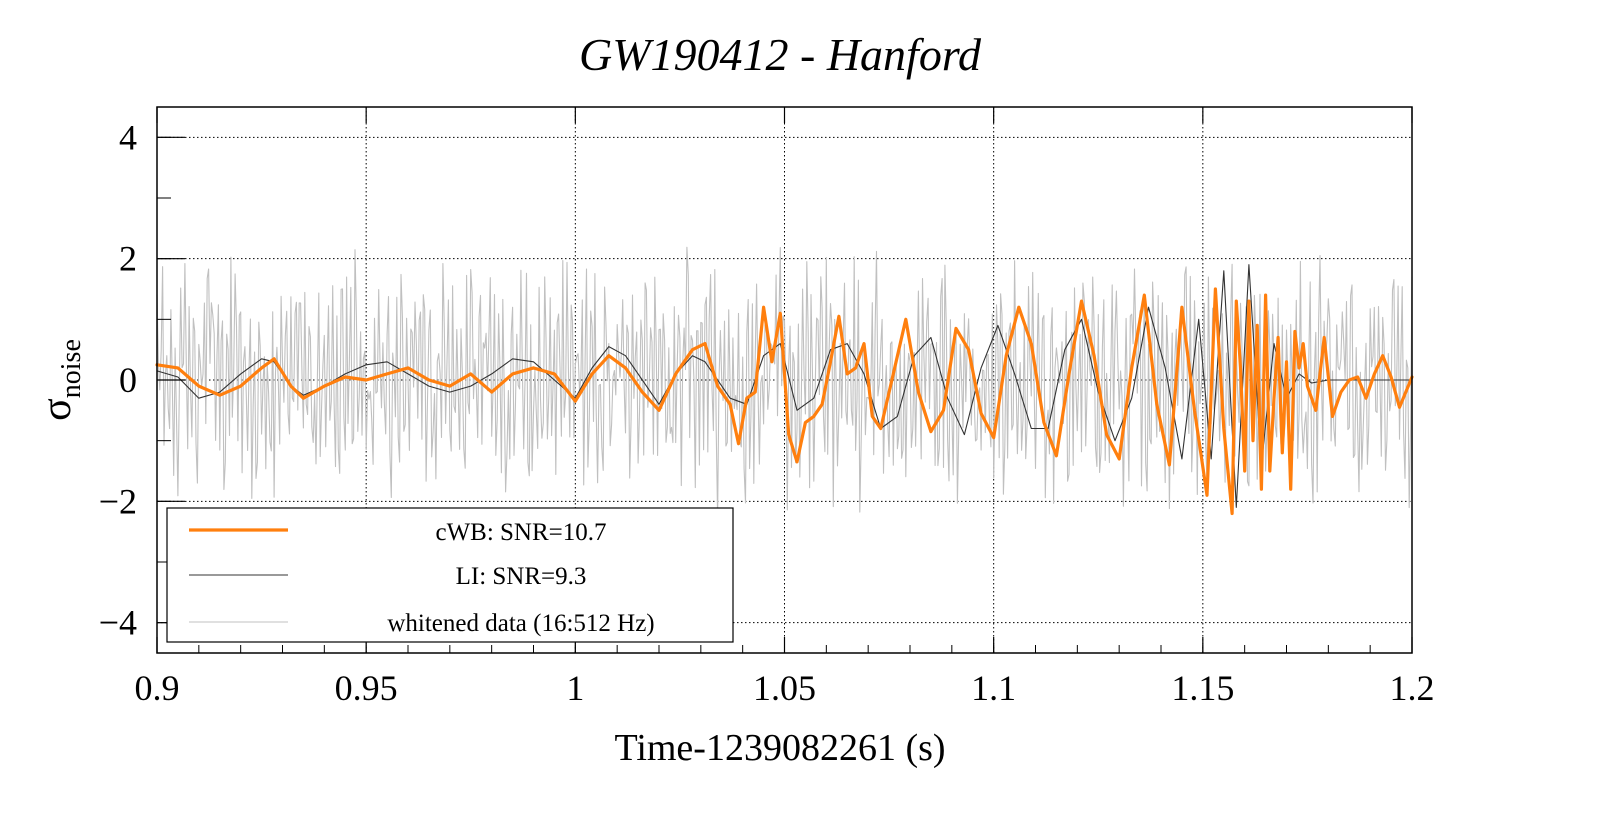  What do you see at coordinates (1202, 688) in the screenshot?
I see `x-tick-label: 1.15` at bounding box center [1202, 688].